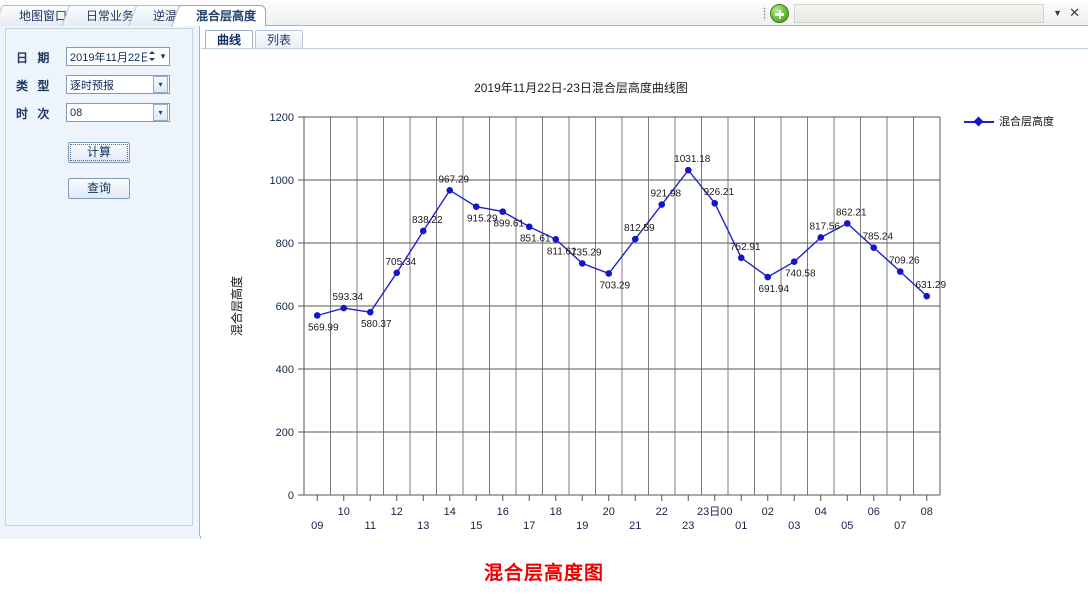 This screenshot has height=601, width=1088. Describe the element at coordinates (34, 58) in the screenshot. I see `date-label: 日 期` at that location.